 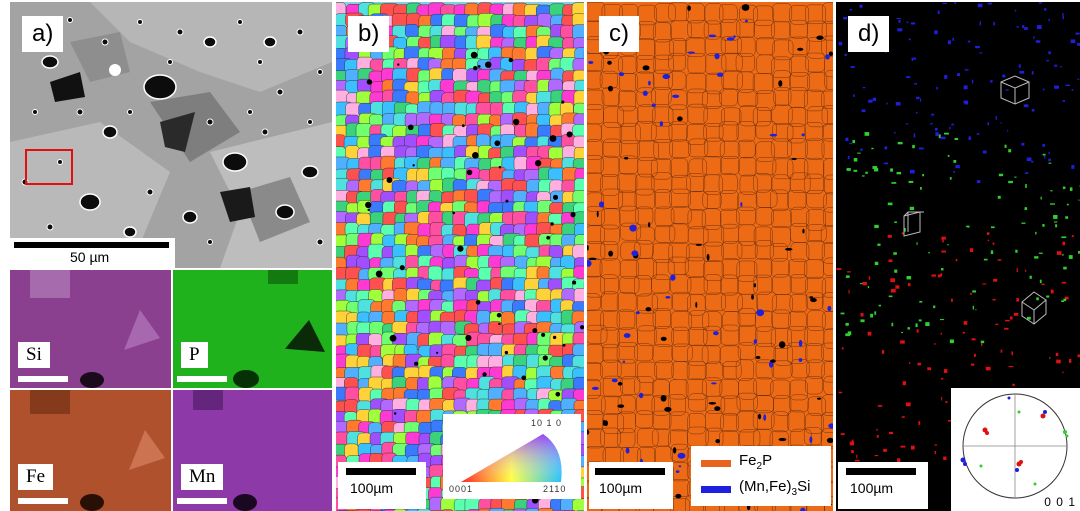 I want to click on si-grain-region, so click(x=142, y=330).